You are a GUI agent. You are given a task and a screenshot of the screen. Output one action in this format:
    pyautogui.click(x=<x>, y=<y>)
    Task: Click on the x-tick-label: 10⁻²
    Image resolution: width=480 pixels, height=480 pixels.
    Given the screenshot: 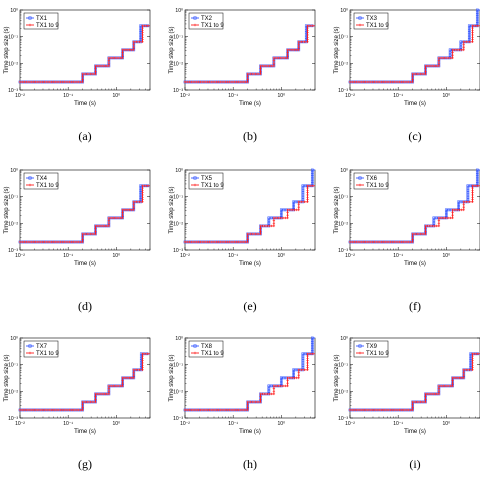 What is the action you would take?
    pyautogui.click(x=350, y=96)
    